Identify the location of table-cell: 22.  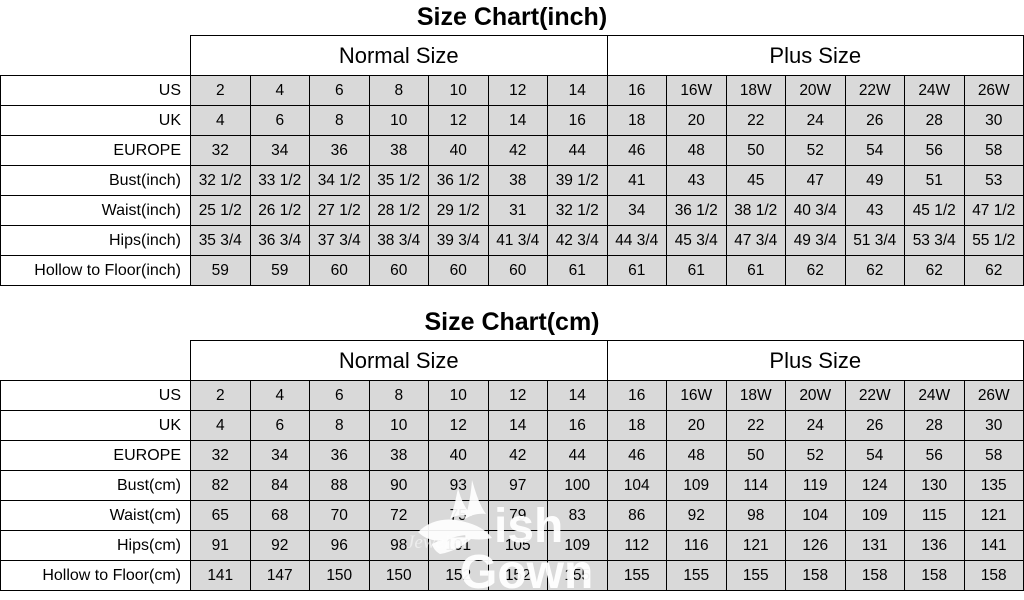
(755, 425).